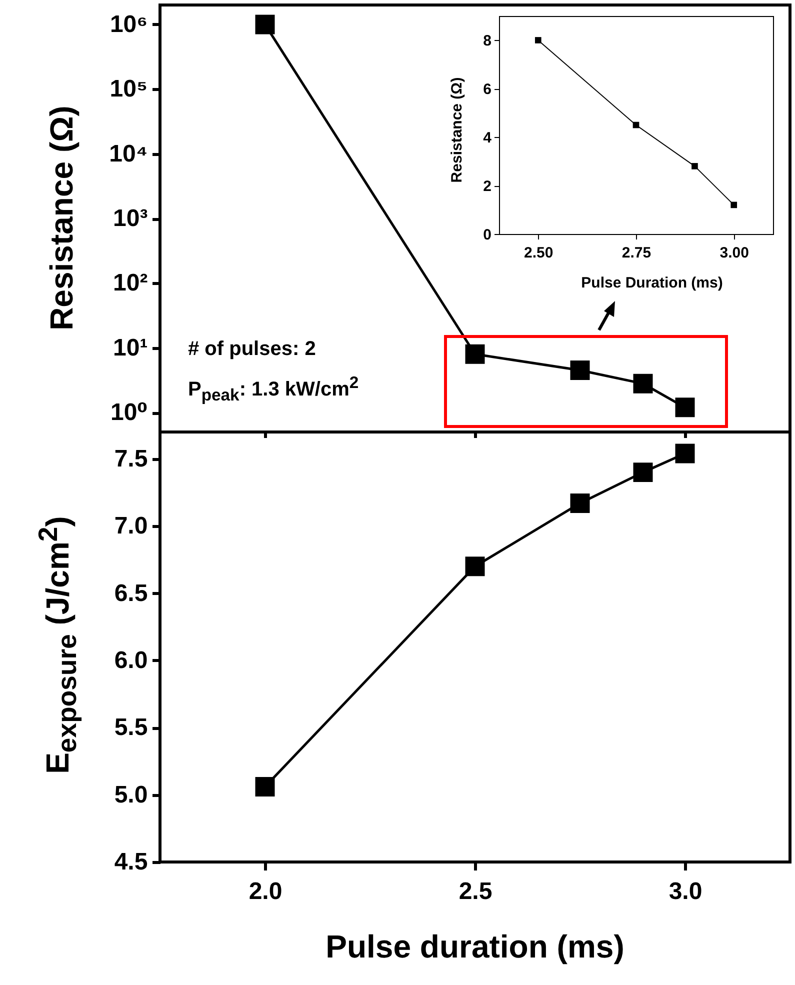 Image resolution: width=795 pixels, height=985 pixels. I want to click on x-tick-label: 3.0, so click(685, 892).